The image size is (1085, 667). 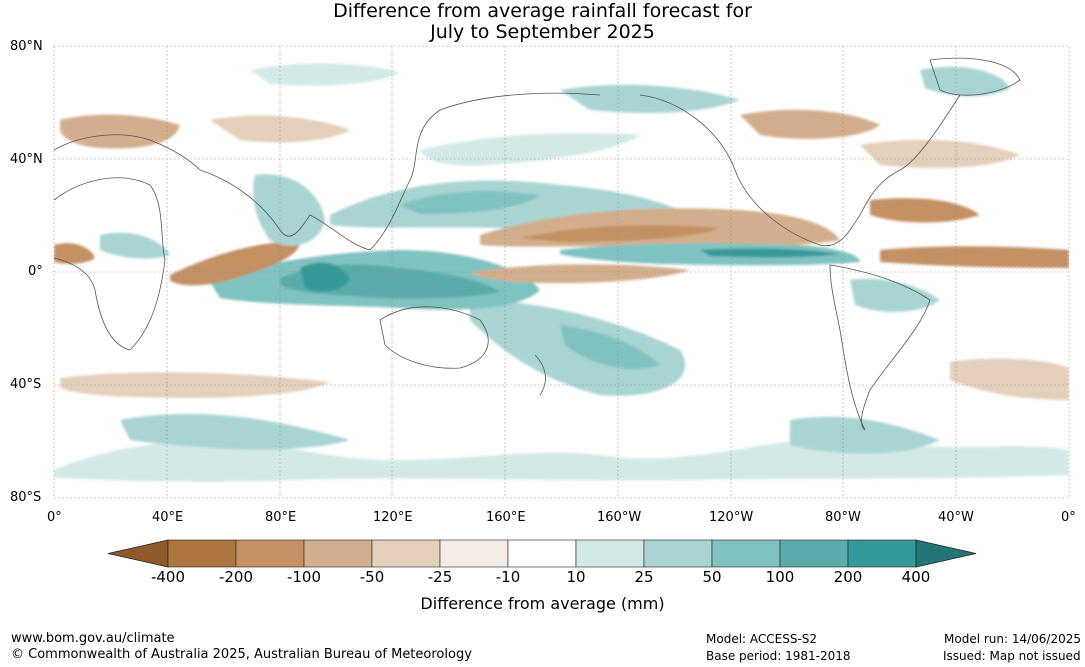 What do you see at coordinates (580, 274) in the screenshot?
I see `equatorial-pacific-dry` at bounding box center [580, 274].